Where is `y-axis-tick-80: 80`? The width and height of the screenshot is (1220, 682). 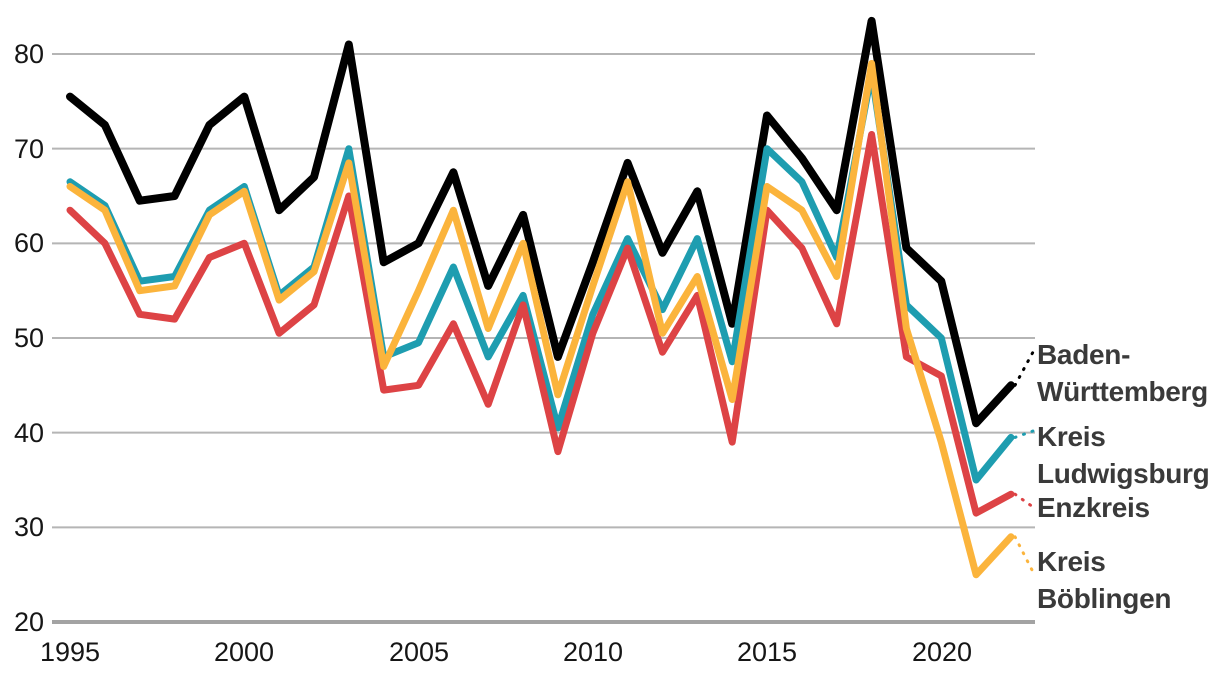
y-axis-tick-80: 80 is located at coordinates (28, 54).